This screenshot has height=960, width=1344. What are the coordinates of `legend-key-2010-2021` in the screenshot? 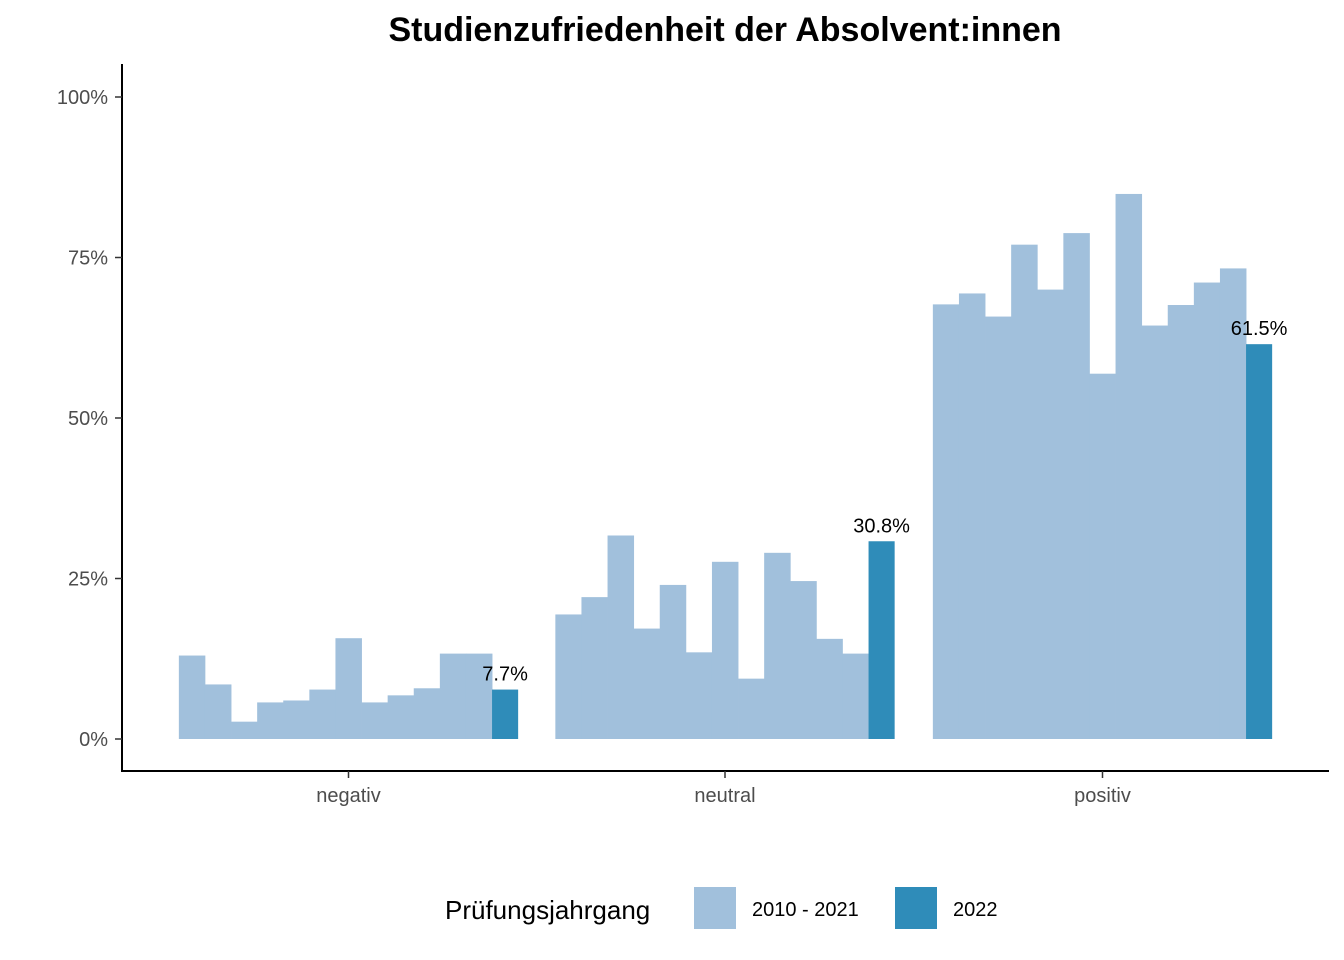 It's located at (715, 908).